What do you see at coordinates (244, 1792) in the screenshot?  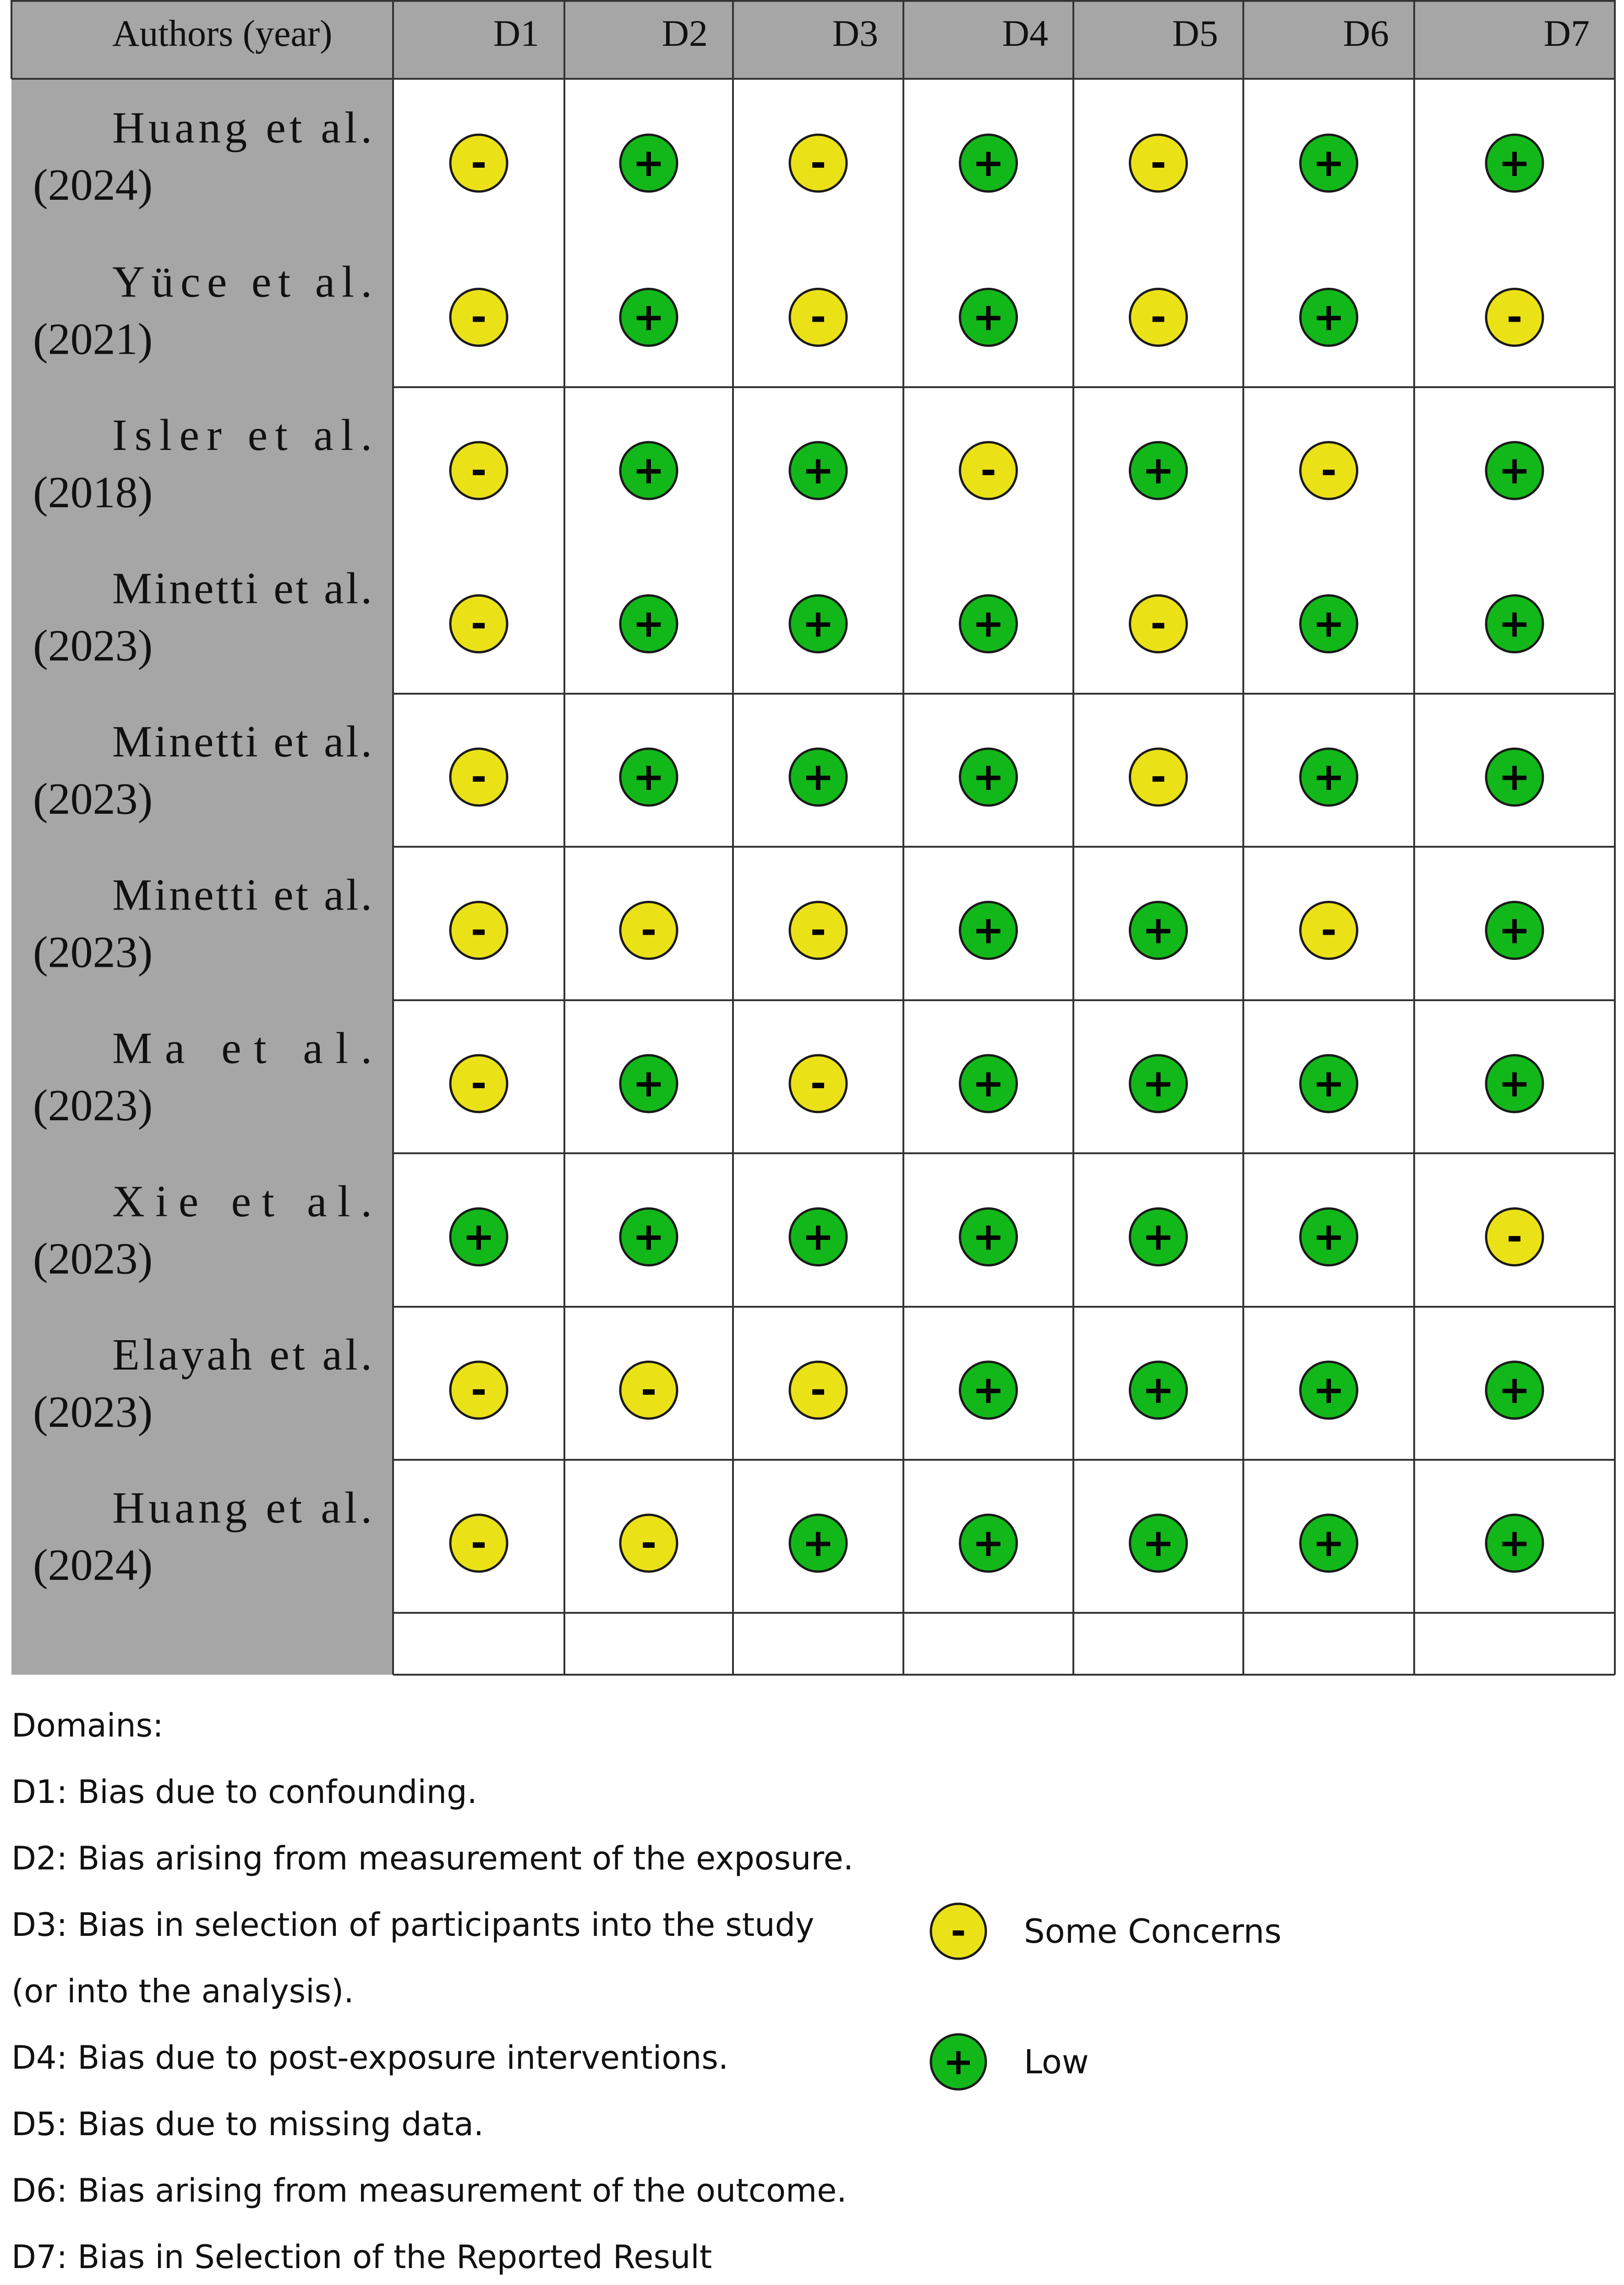 I see `domain-description: D1: Bias due to confounding.` at bounding box center [244, 1792].